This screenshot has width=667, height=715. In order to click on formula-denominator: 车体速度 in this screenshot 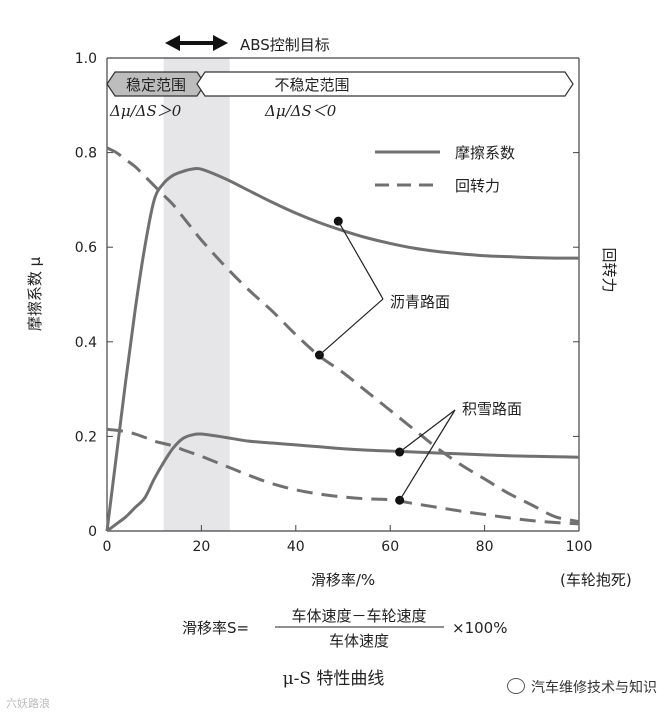, I will do `click(359, 641)`.